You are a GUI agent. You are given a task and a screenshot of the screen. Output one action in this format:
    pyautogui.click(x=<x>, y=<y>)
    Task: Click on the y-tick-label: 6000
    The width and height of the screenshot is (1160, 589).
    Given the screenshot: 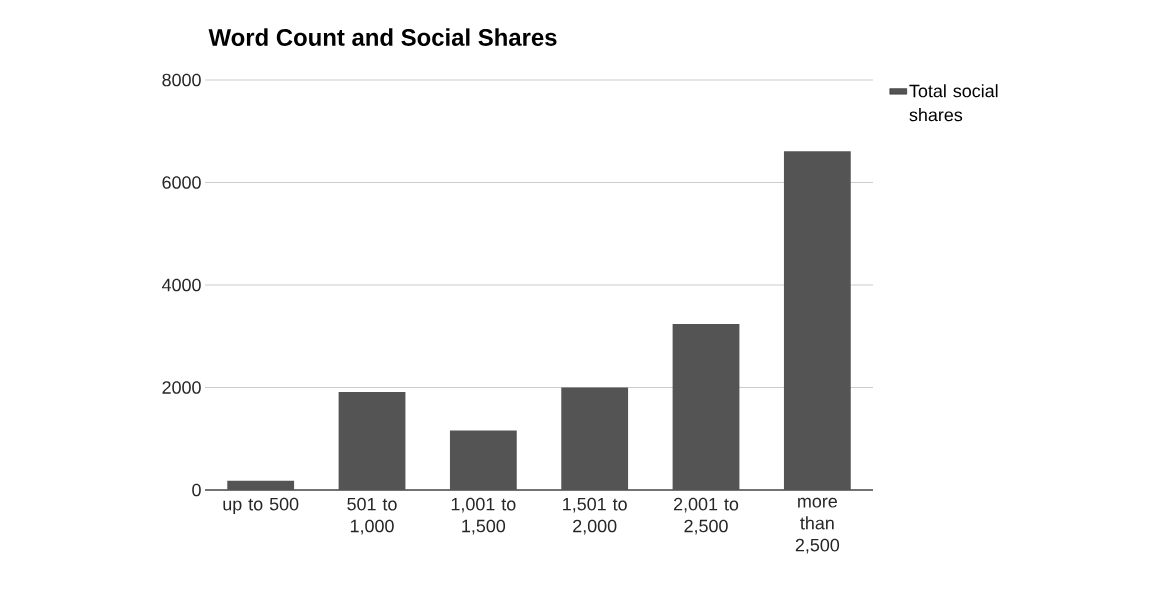 What is the action you would take?
    pyautogui.click(x=181, y=182)
    